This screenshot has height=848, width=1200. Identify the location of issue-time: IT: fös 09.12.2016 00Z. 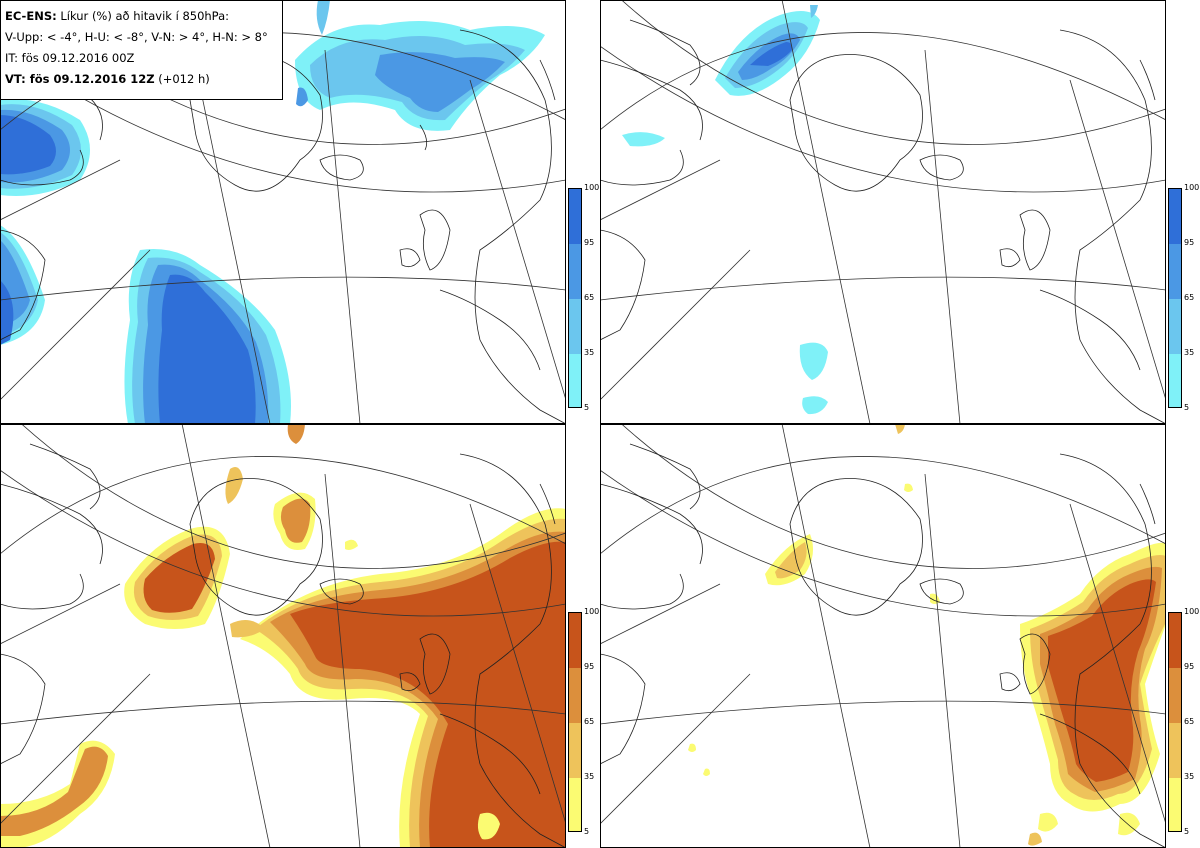
(70, 58).